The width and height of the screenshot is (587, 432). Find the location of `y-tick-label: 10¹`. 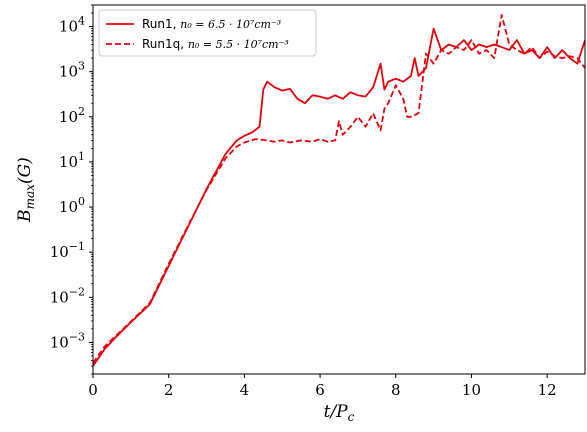

y-tick-label: 10¹ is located at coordinates (72, 160).